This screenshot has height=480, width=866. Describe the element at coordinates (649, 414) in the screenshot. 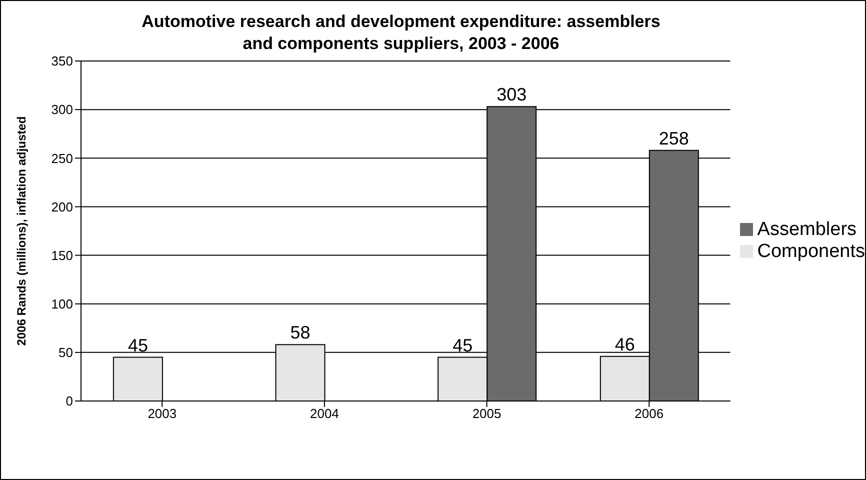

I see `x-tick-label: 2006` at that location.